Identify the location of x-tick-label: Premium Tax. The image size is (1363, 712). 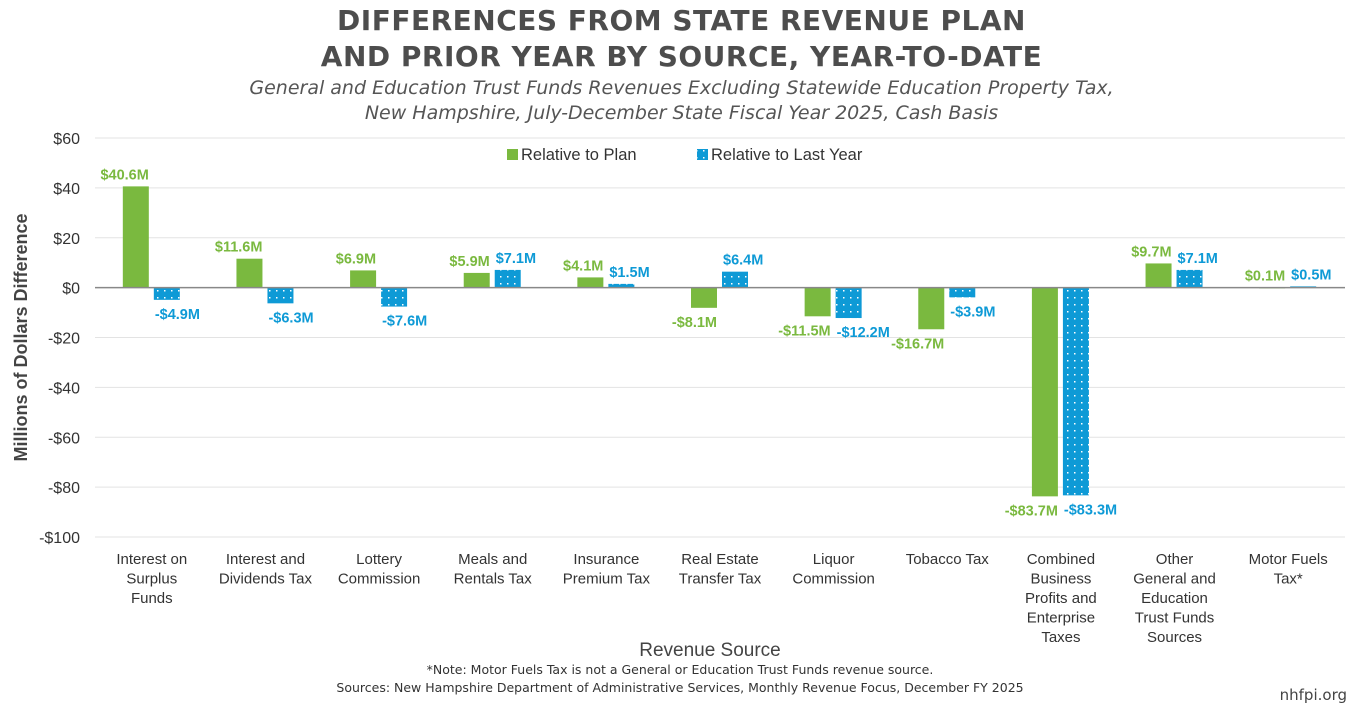
(607, 579).